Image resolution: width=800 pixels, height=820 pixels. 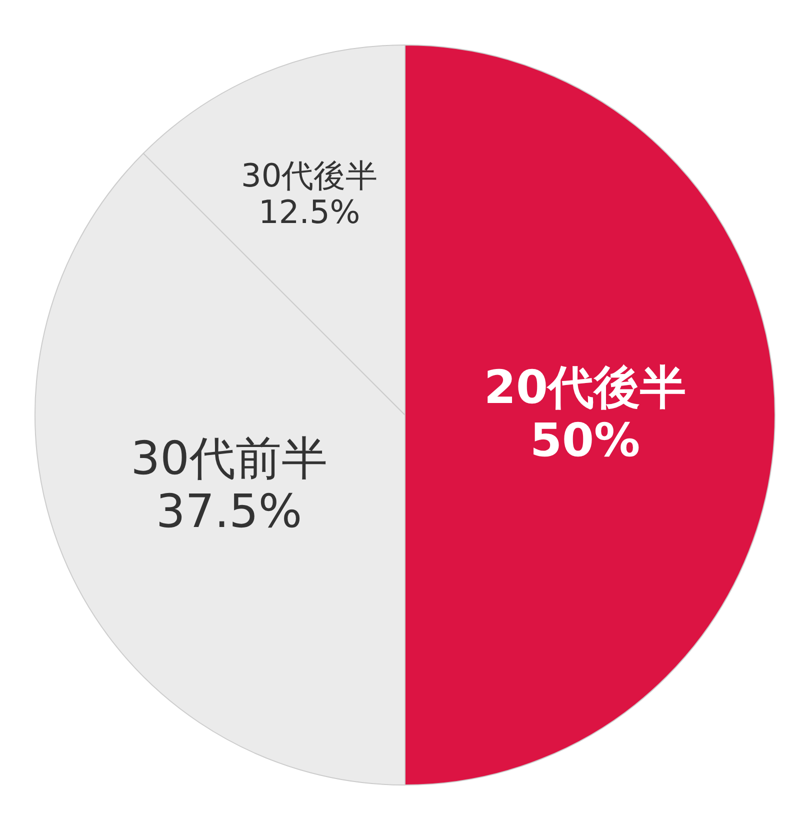 I want to click on slice-label: 30代前半, so click(x=229, y=457).